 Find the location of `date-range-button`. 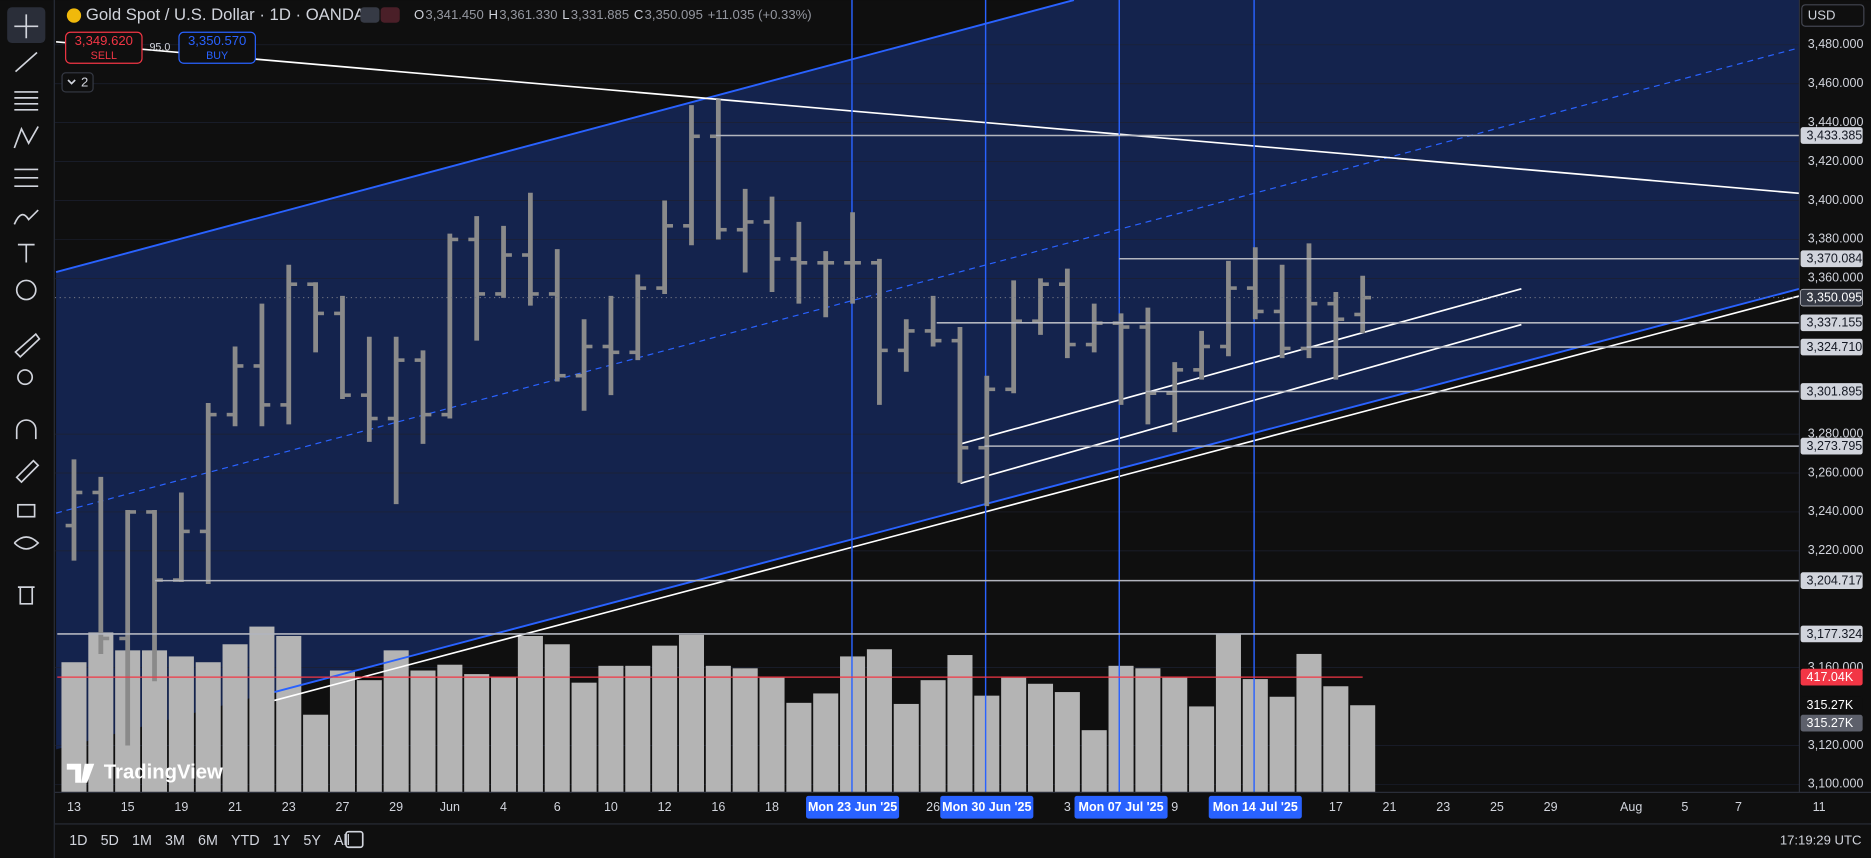

date-range-button is located at coordinates (354, 839).